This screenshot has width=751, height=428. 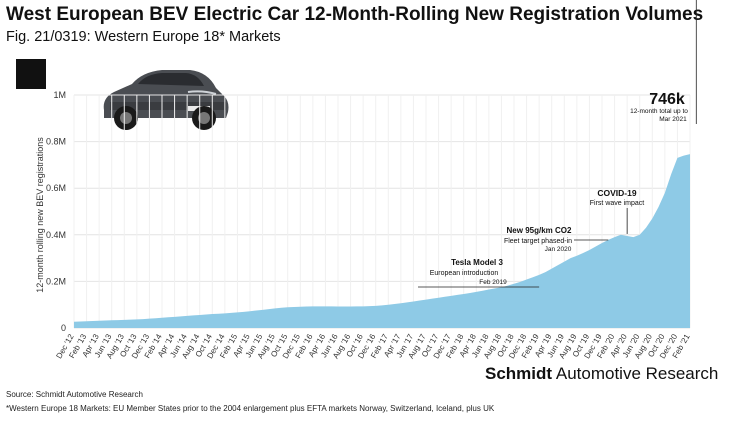 I want to click on annotation-co2-date: Jan 2020, so click(x=558, y=249).